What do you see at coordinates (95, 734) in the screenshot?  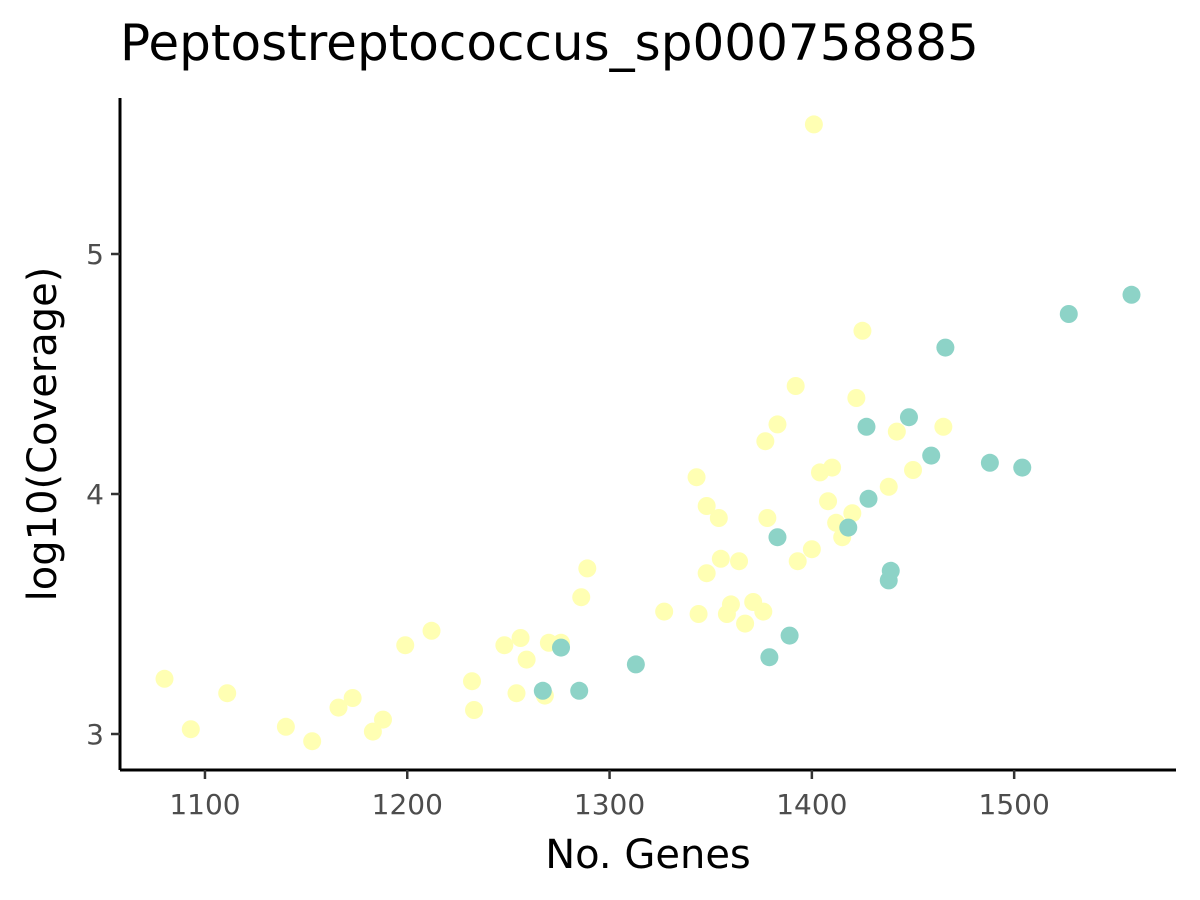 I see `y-tick-label: 3` at bounding box center [95, 734].